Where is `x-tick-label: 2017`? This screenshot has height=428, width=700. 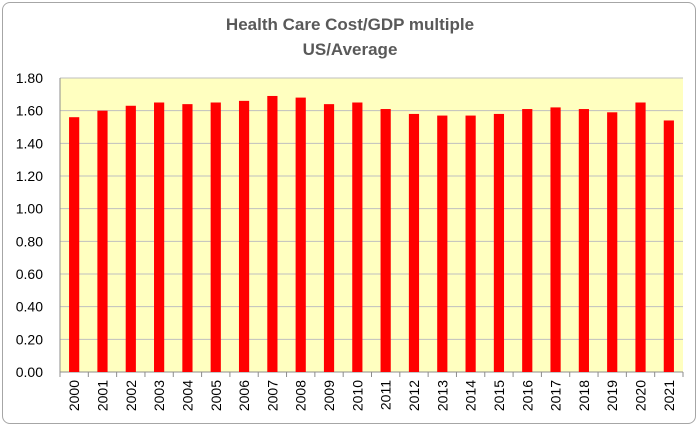 x-tick-label: 2017 is located at coordinates (556, 395).